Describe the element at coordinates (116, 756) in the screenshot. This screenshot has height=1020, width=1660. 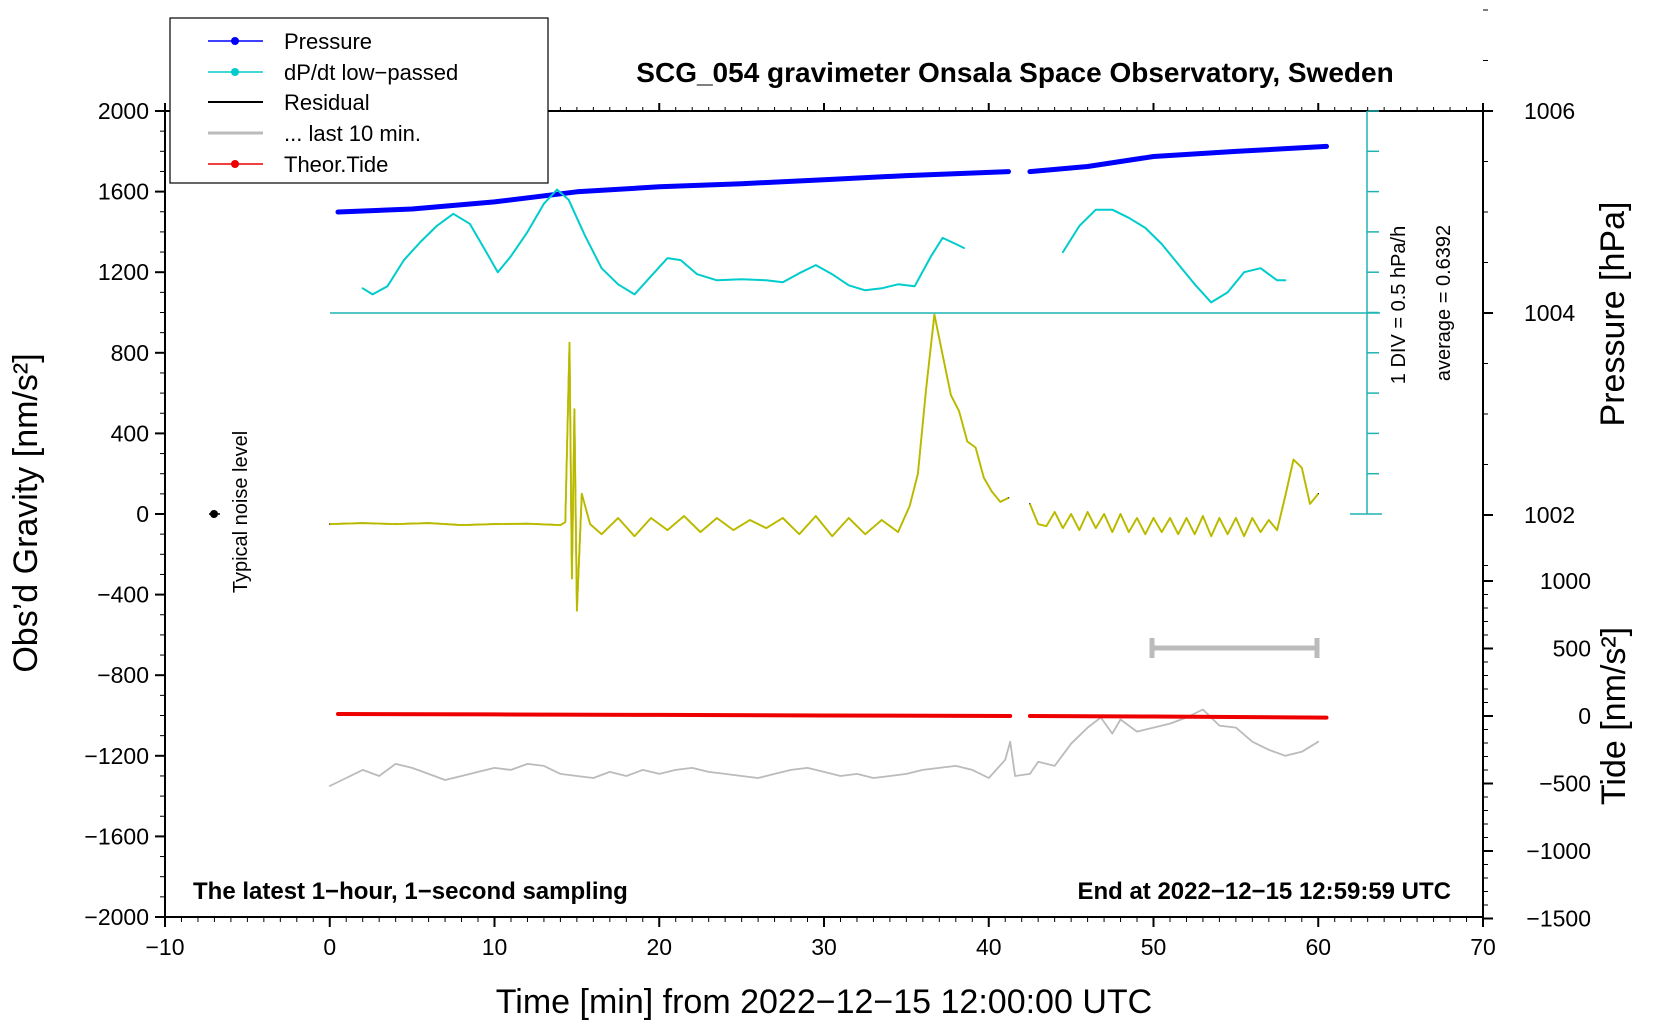
I see `y-tick-label-8: −1200` at that location.